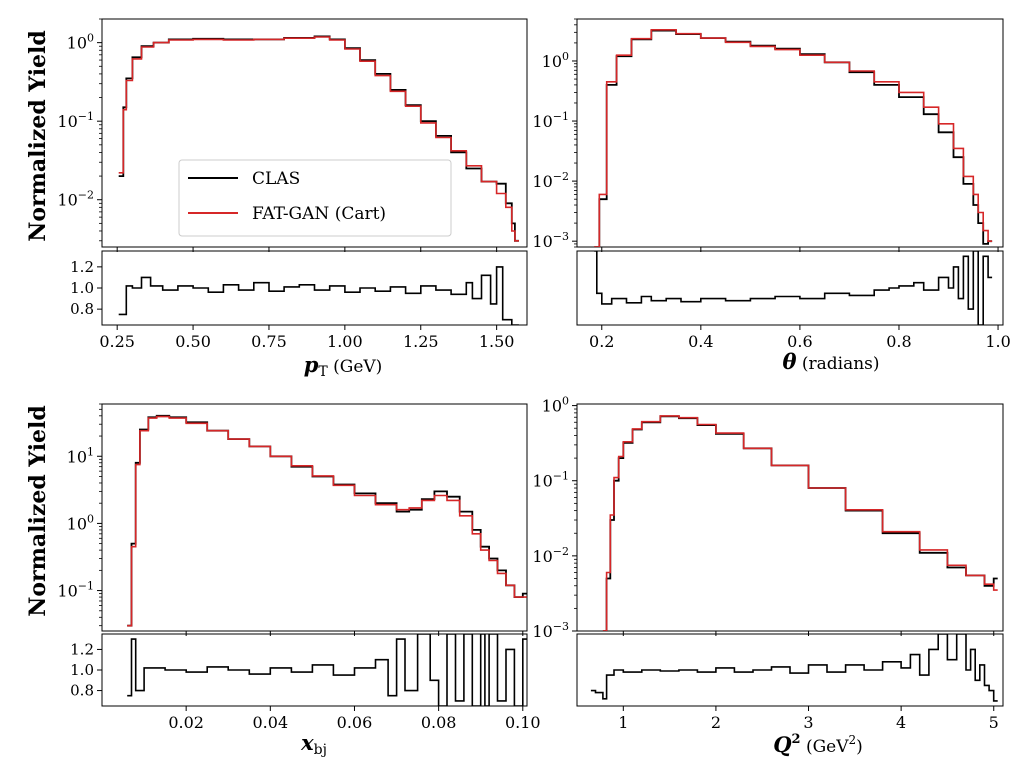  Describe the element at coordinates (623, 722) in the screenshot. I see `xtick-label-q2-0: 1` at that location.